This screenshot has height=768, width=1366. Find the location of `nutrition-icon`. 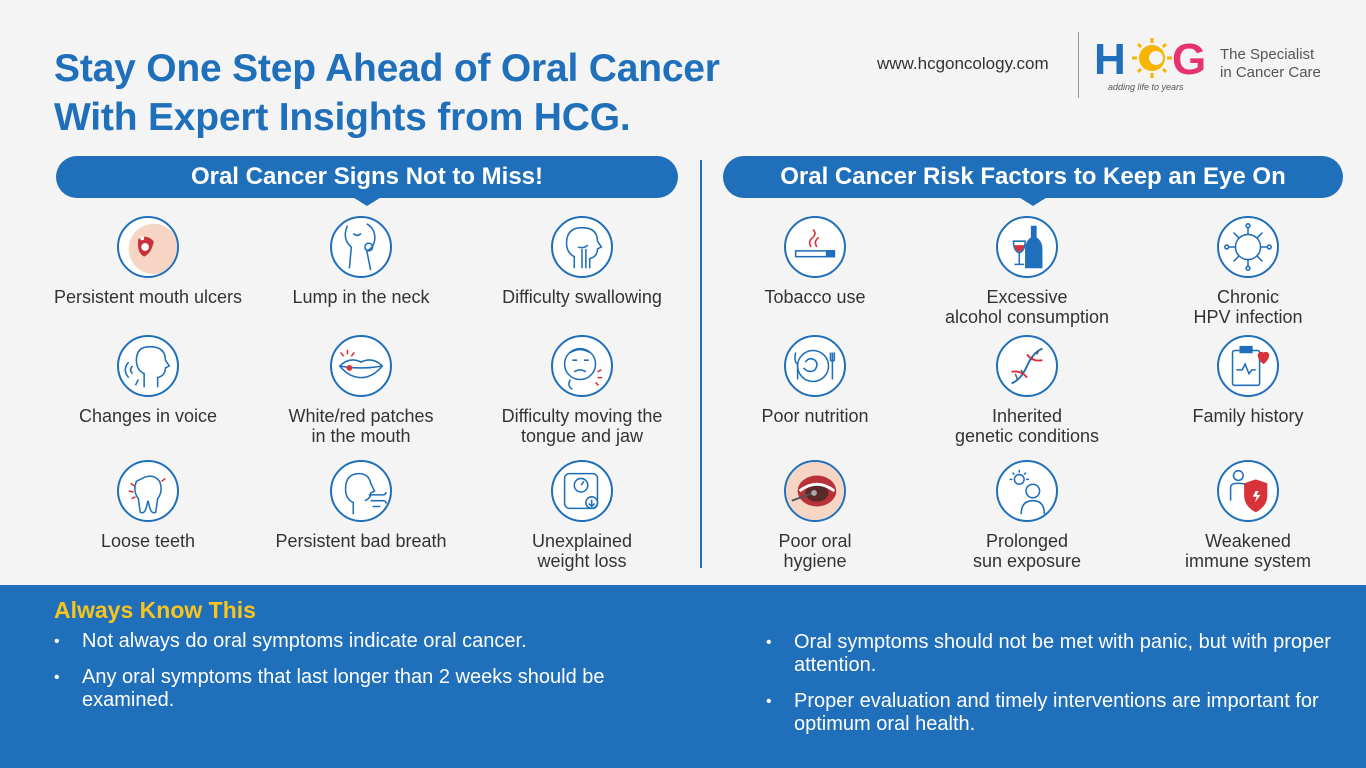

nutrition-icon is located at coordinates (815, 366).